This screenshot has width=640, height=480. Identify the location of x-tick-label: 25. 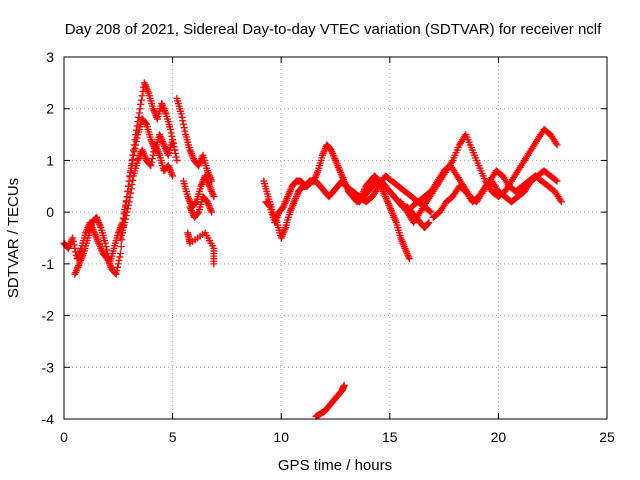
(607, 437).